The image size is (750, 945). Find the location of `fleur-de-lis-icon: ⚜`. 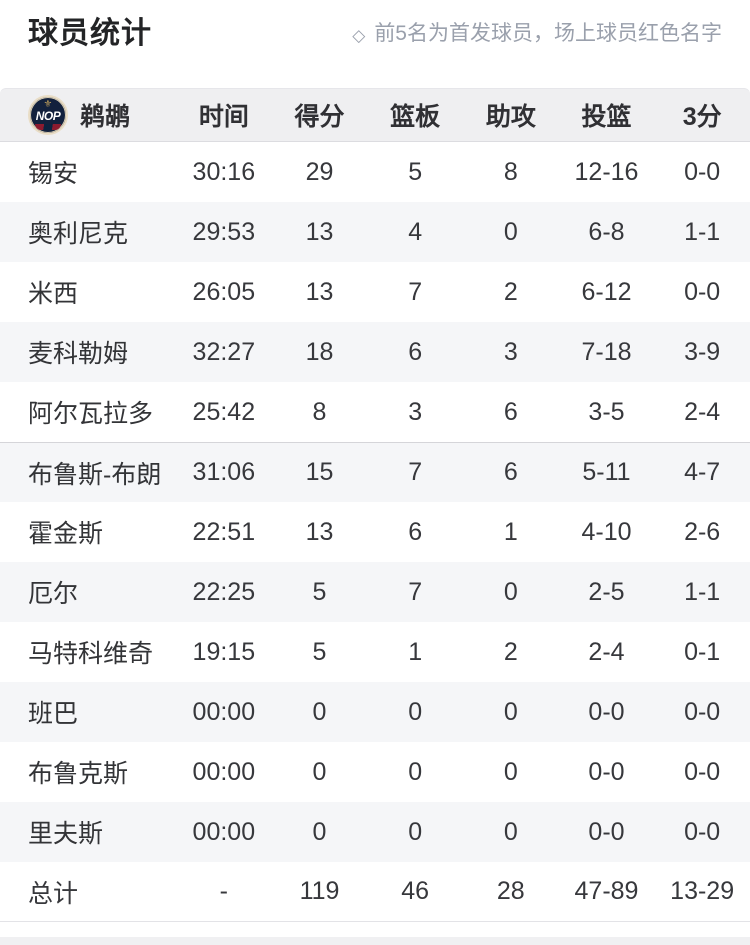

fleur-de-lis-icon: ⚜ is located at coordinates (48, 104).